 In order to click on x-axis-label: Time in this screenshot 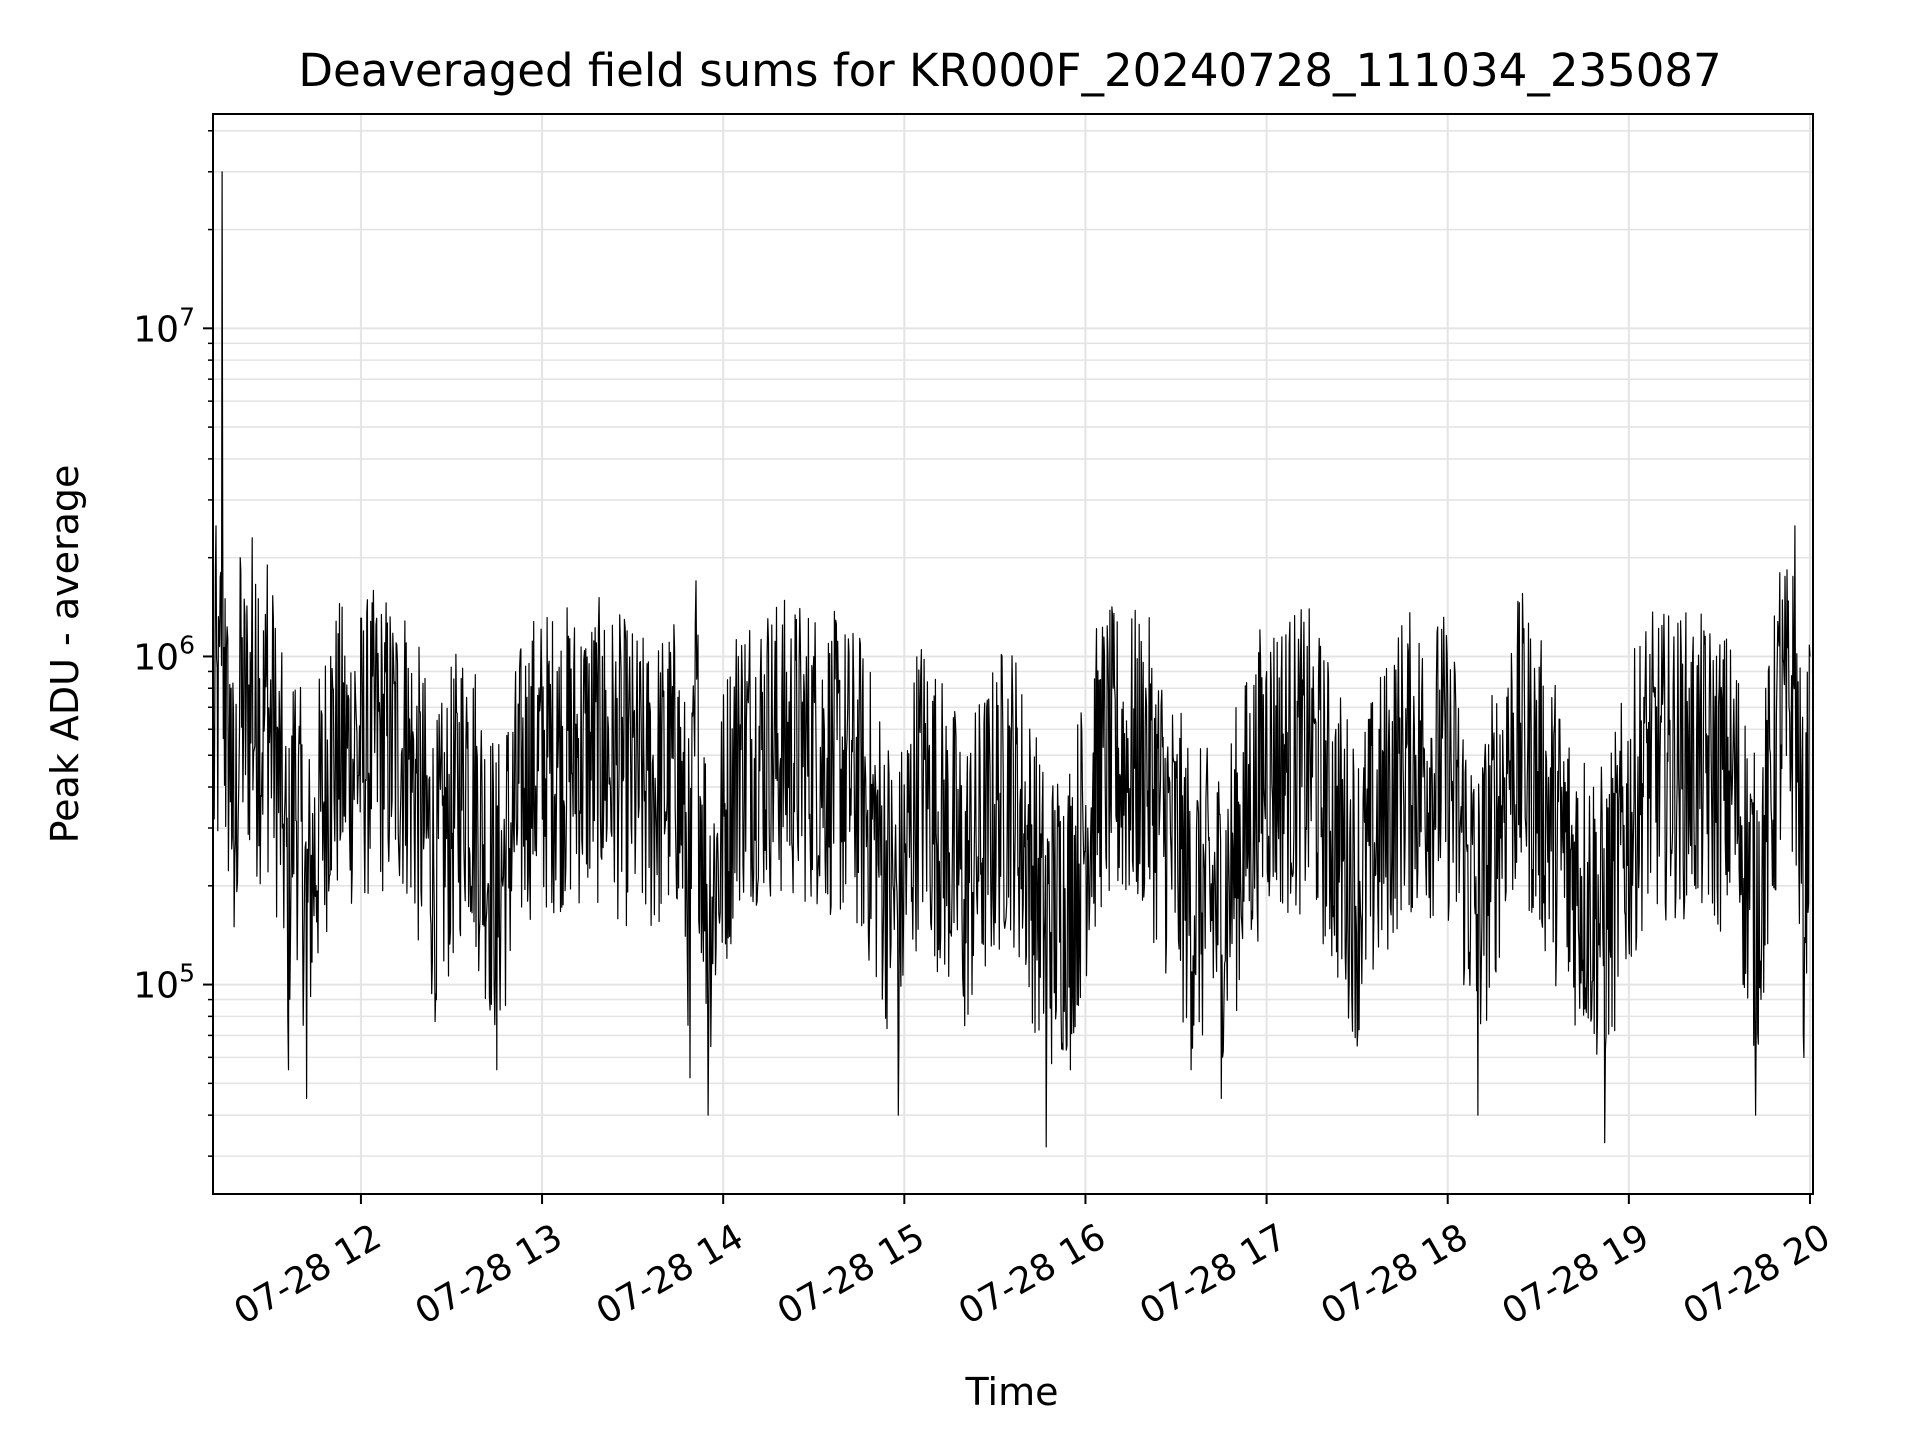, I will do `click(1012, 1392)`.